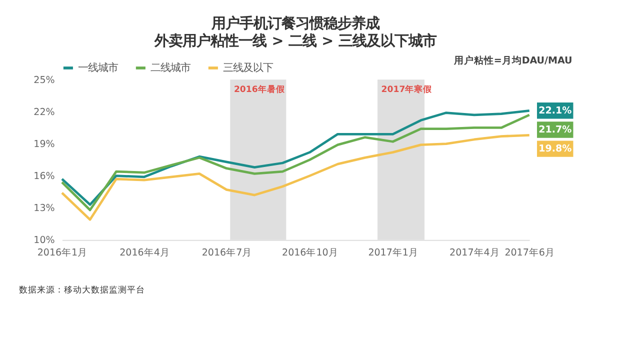  I want to click on y-tick-label: 16%, so click(44, 176).